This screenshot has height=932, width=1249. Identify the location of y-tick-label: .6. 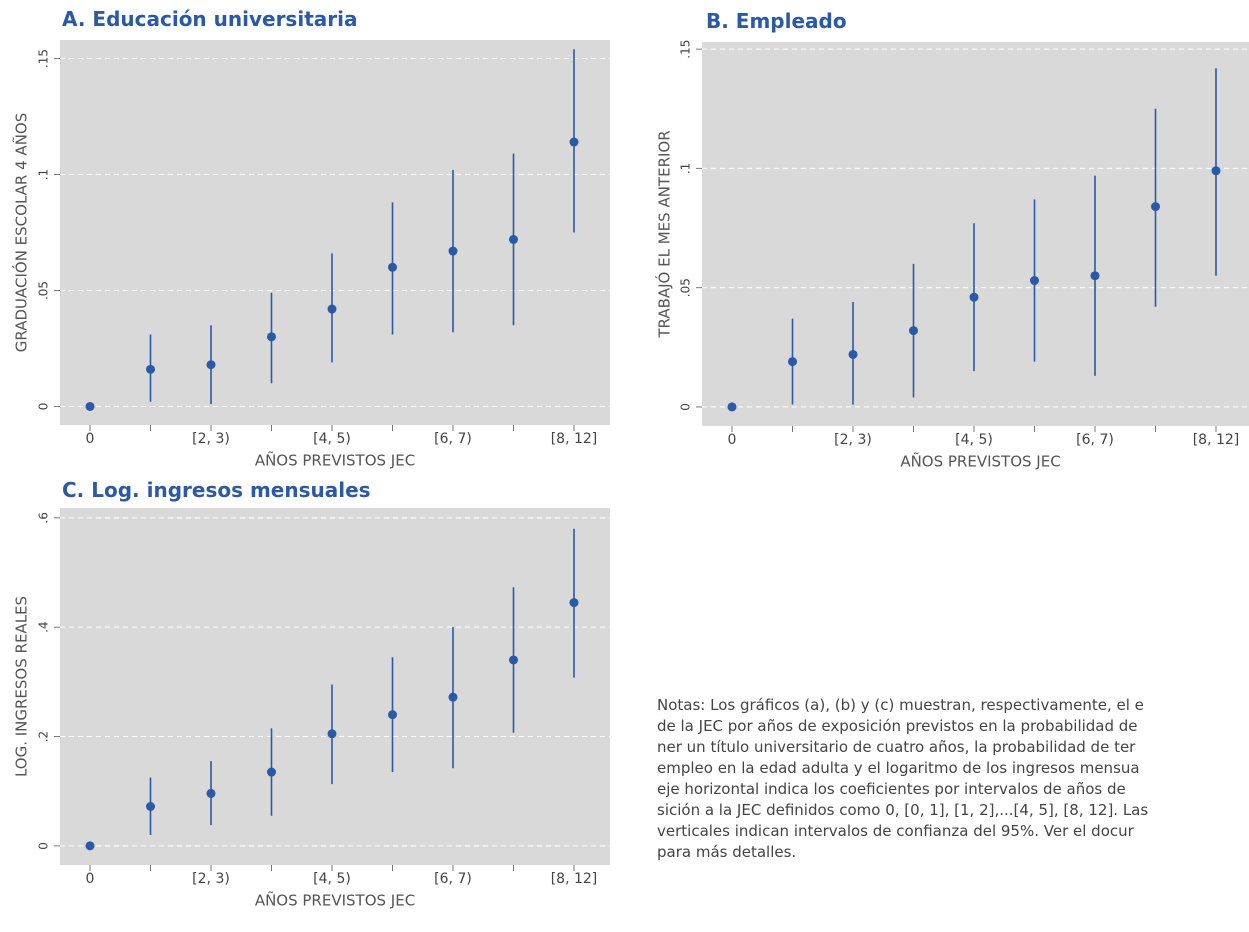
(44, 517).